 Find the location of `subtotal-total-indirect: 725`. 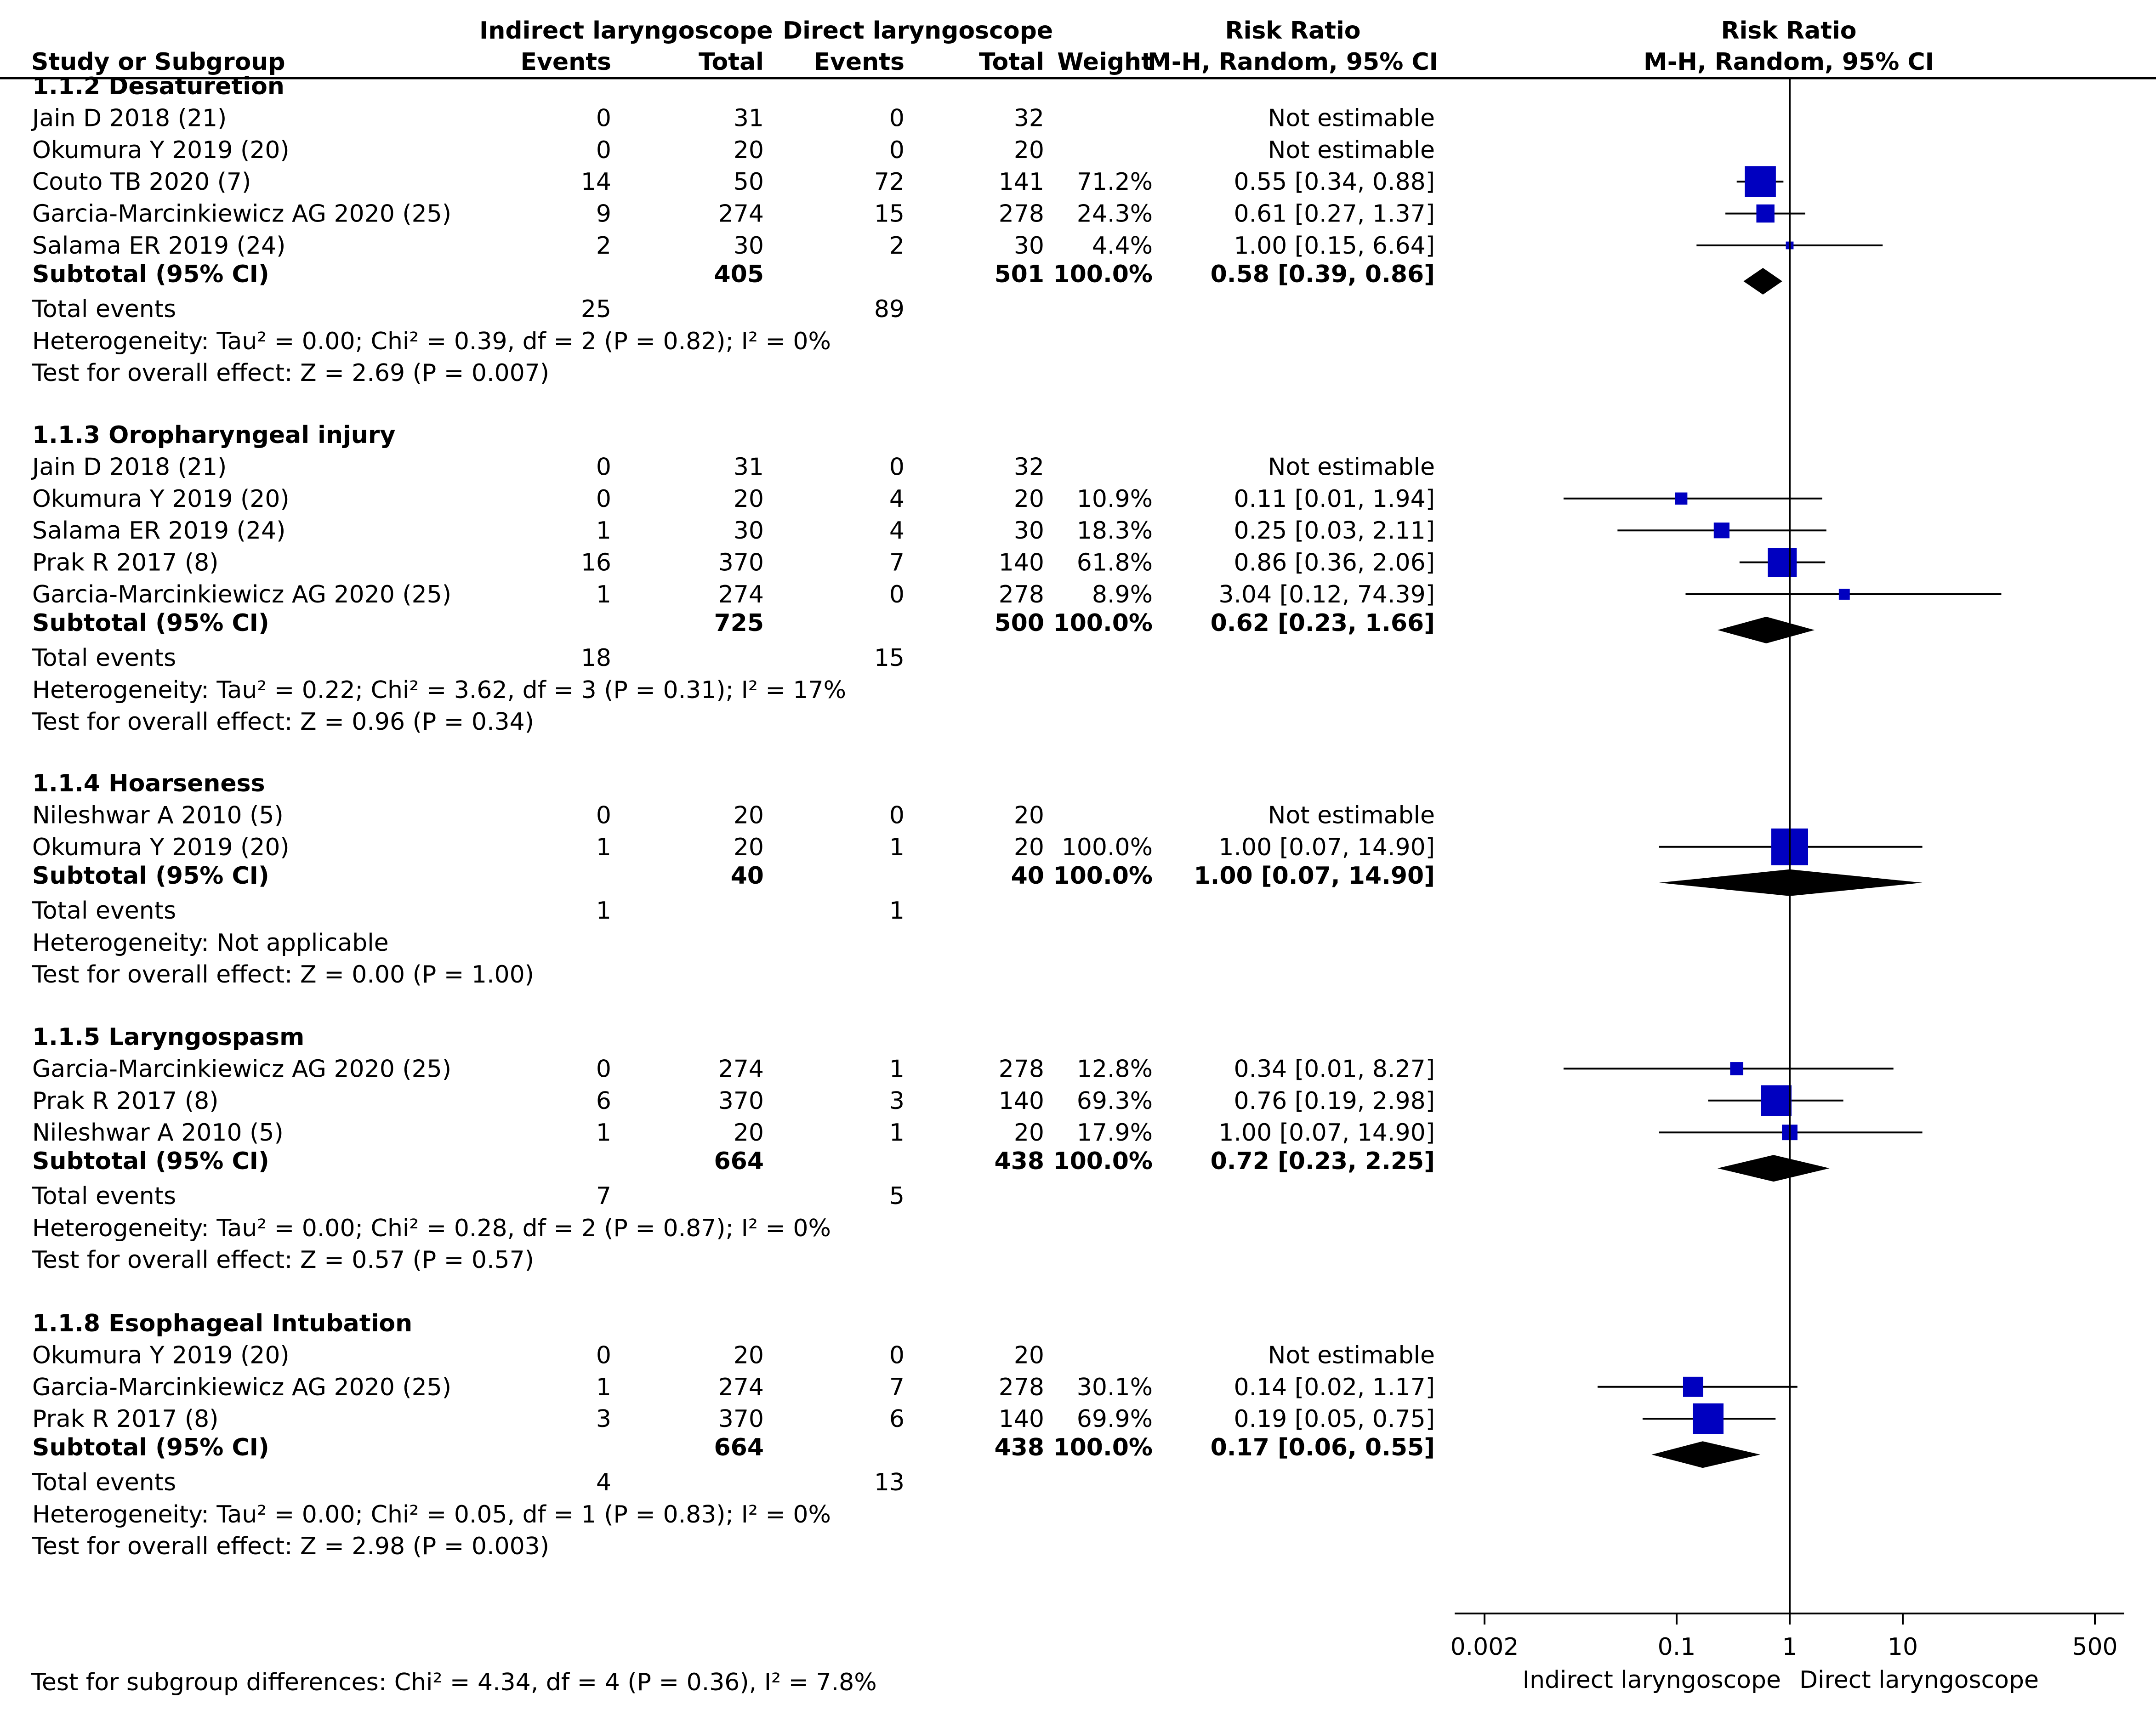

subtotal-total-indirect: 725 is located at coordinates (739, 623).